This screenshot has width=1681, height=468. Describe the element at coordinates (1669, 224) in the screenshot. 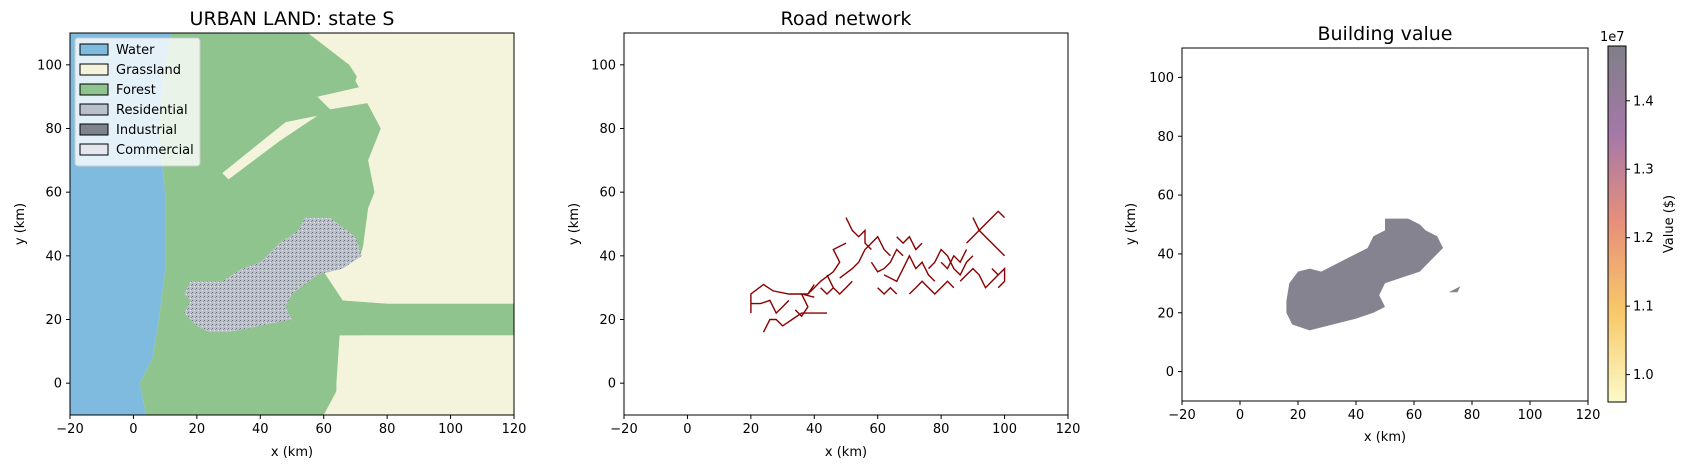

I see `colorbar-label: Value ($)` at that location.